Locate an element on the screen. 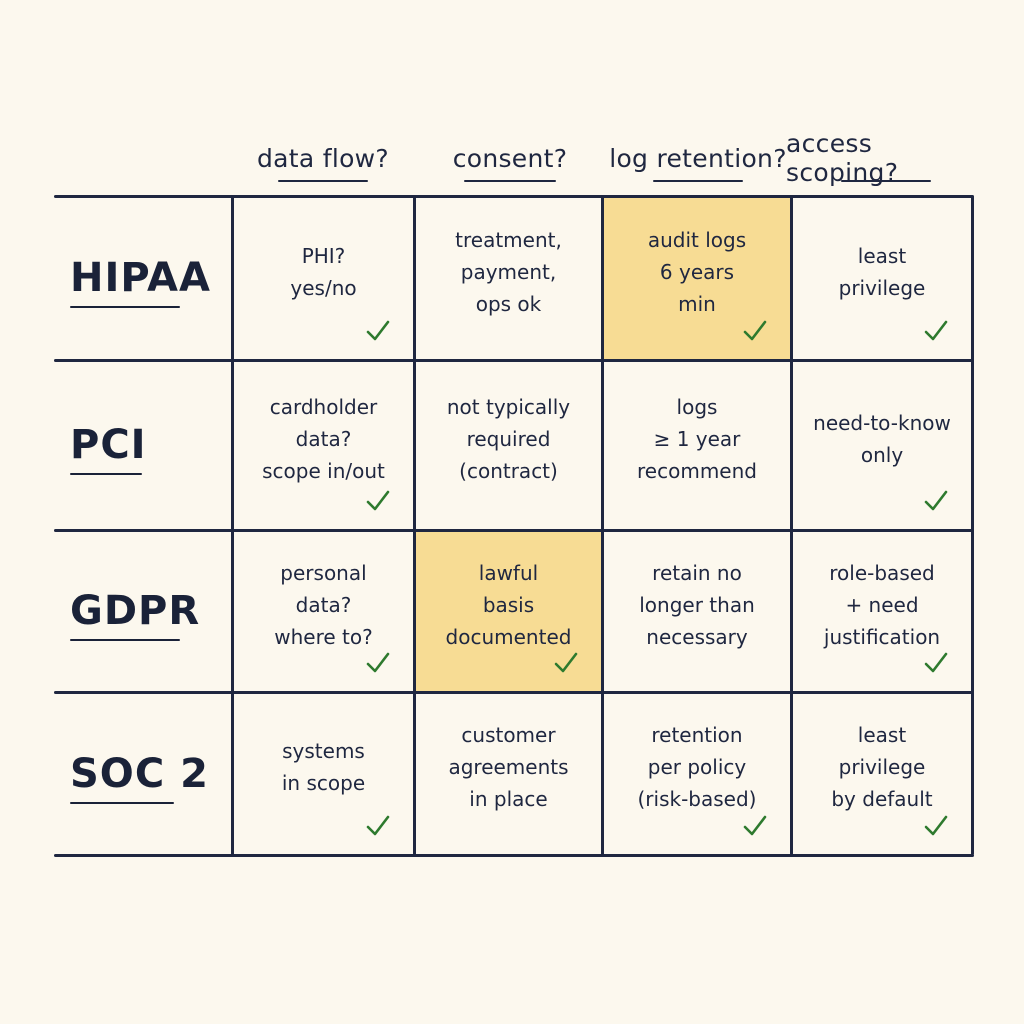  matrix-cell: role-based + need justification is located at coordinates (882, 611).